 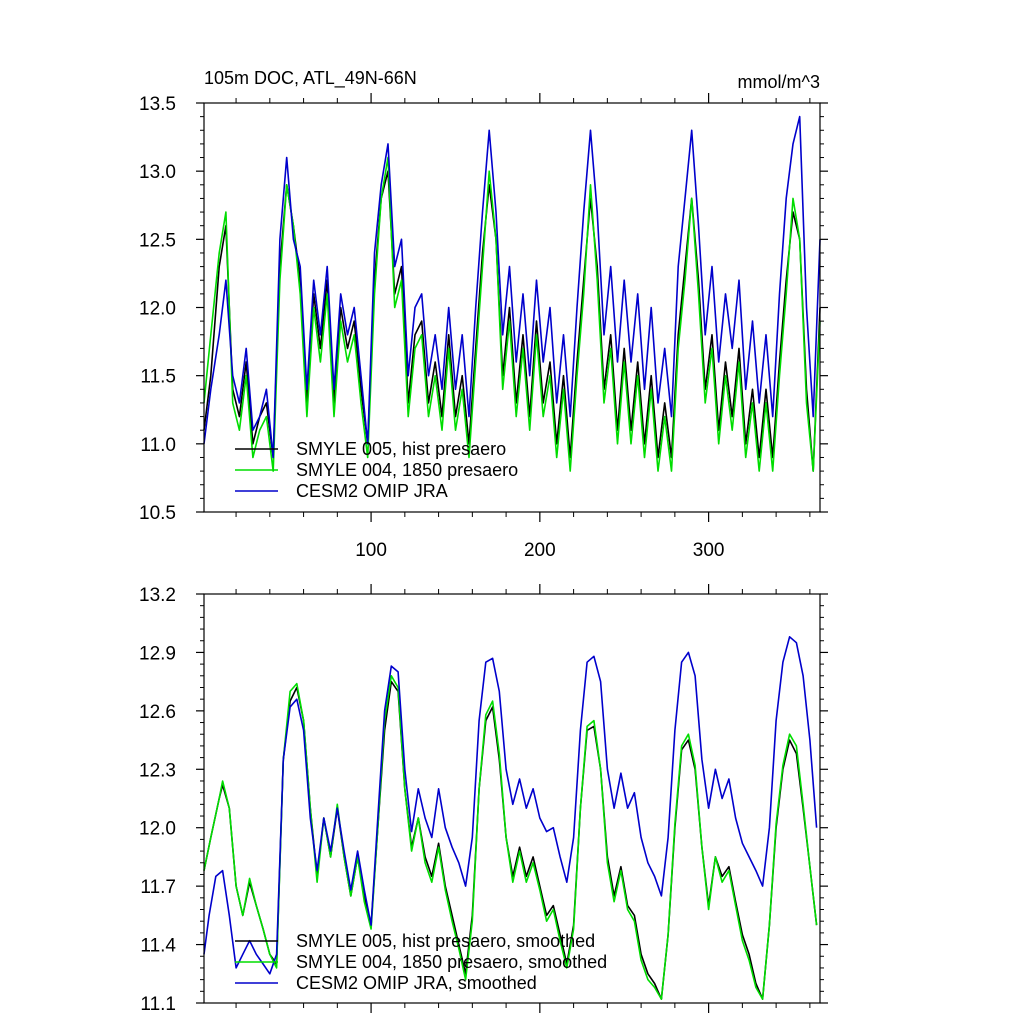 I want to click on y-tick-label: 13.5, so click(x=157, y=104).